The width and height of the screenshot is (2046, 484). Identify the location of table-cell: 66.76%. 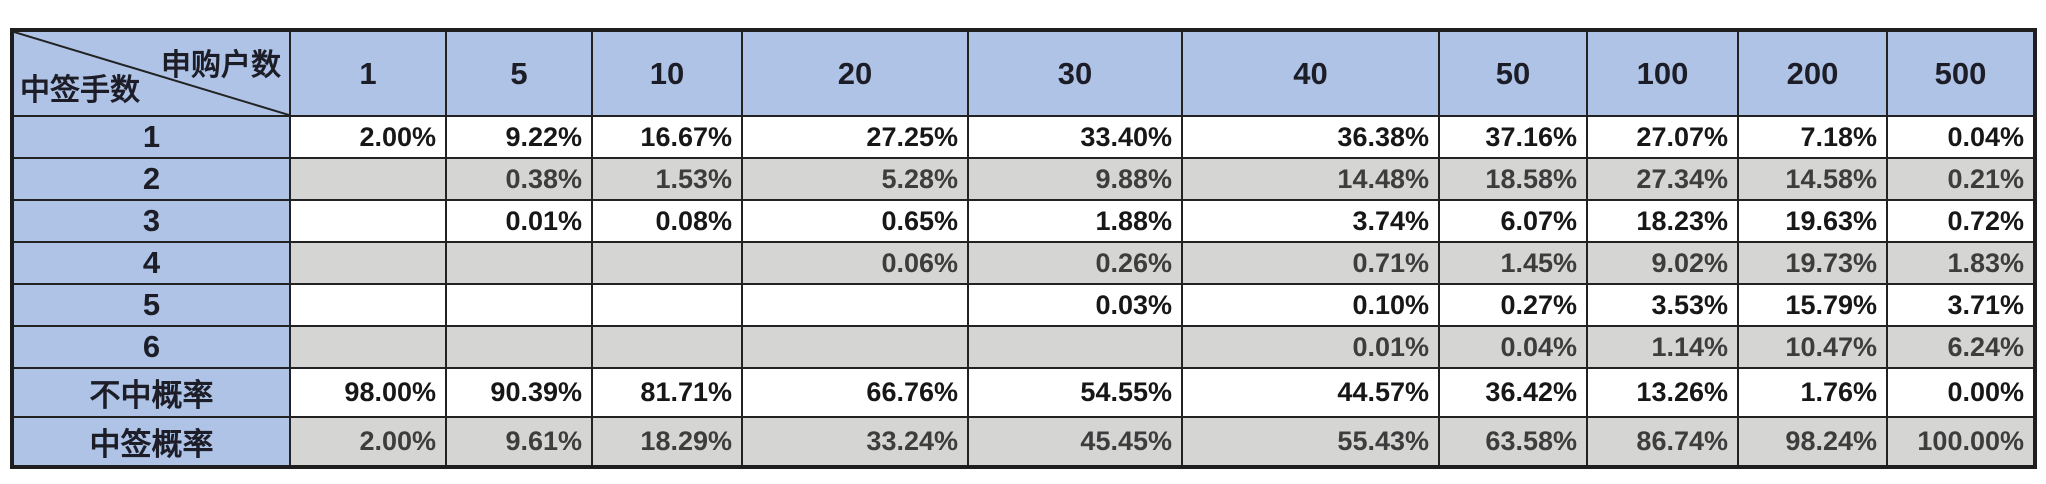
(855, 392).